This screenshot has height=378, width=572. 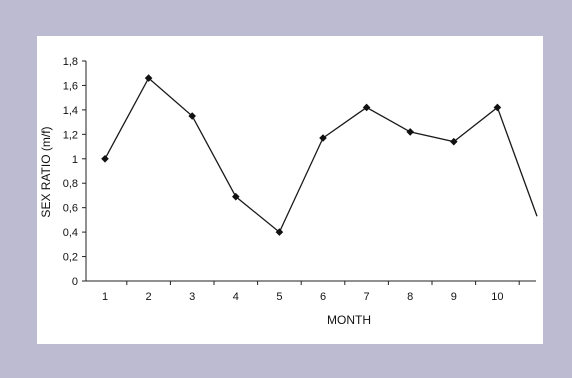 What do you see at coordinates (454, 297) in the screenshot?
I see `x-tick-label: 9` at bounding box center [454, 297].